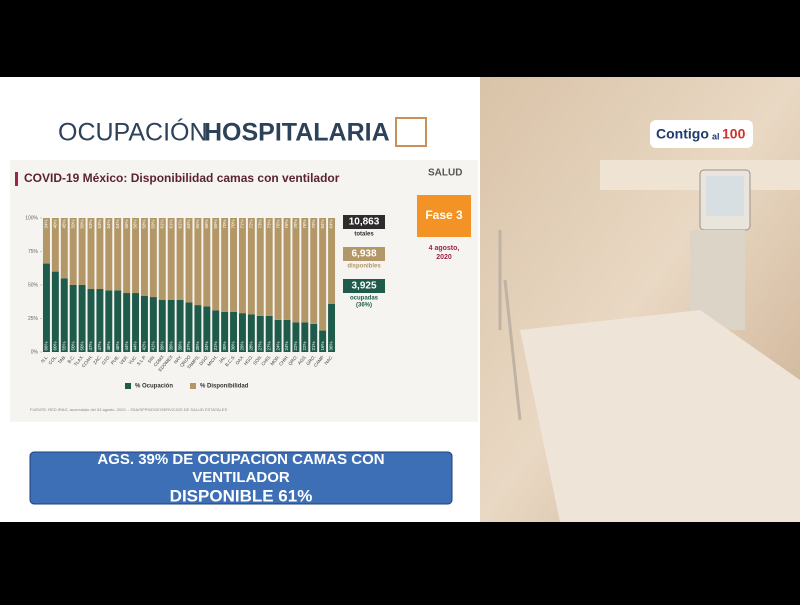  Describe the element at coordinates (510, 325) in the screenshot. I see `bed-rail` at that location.